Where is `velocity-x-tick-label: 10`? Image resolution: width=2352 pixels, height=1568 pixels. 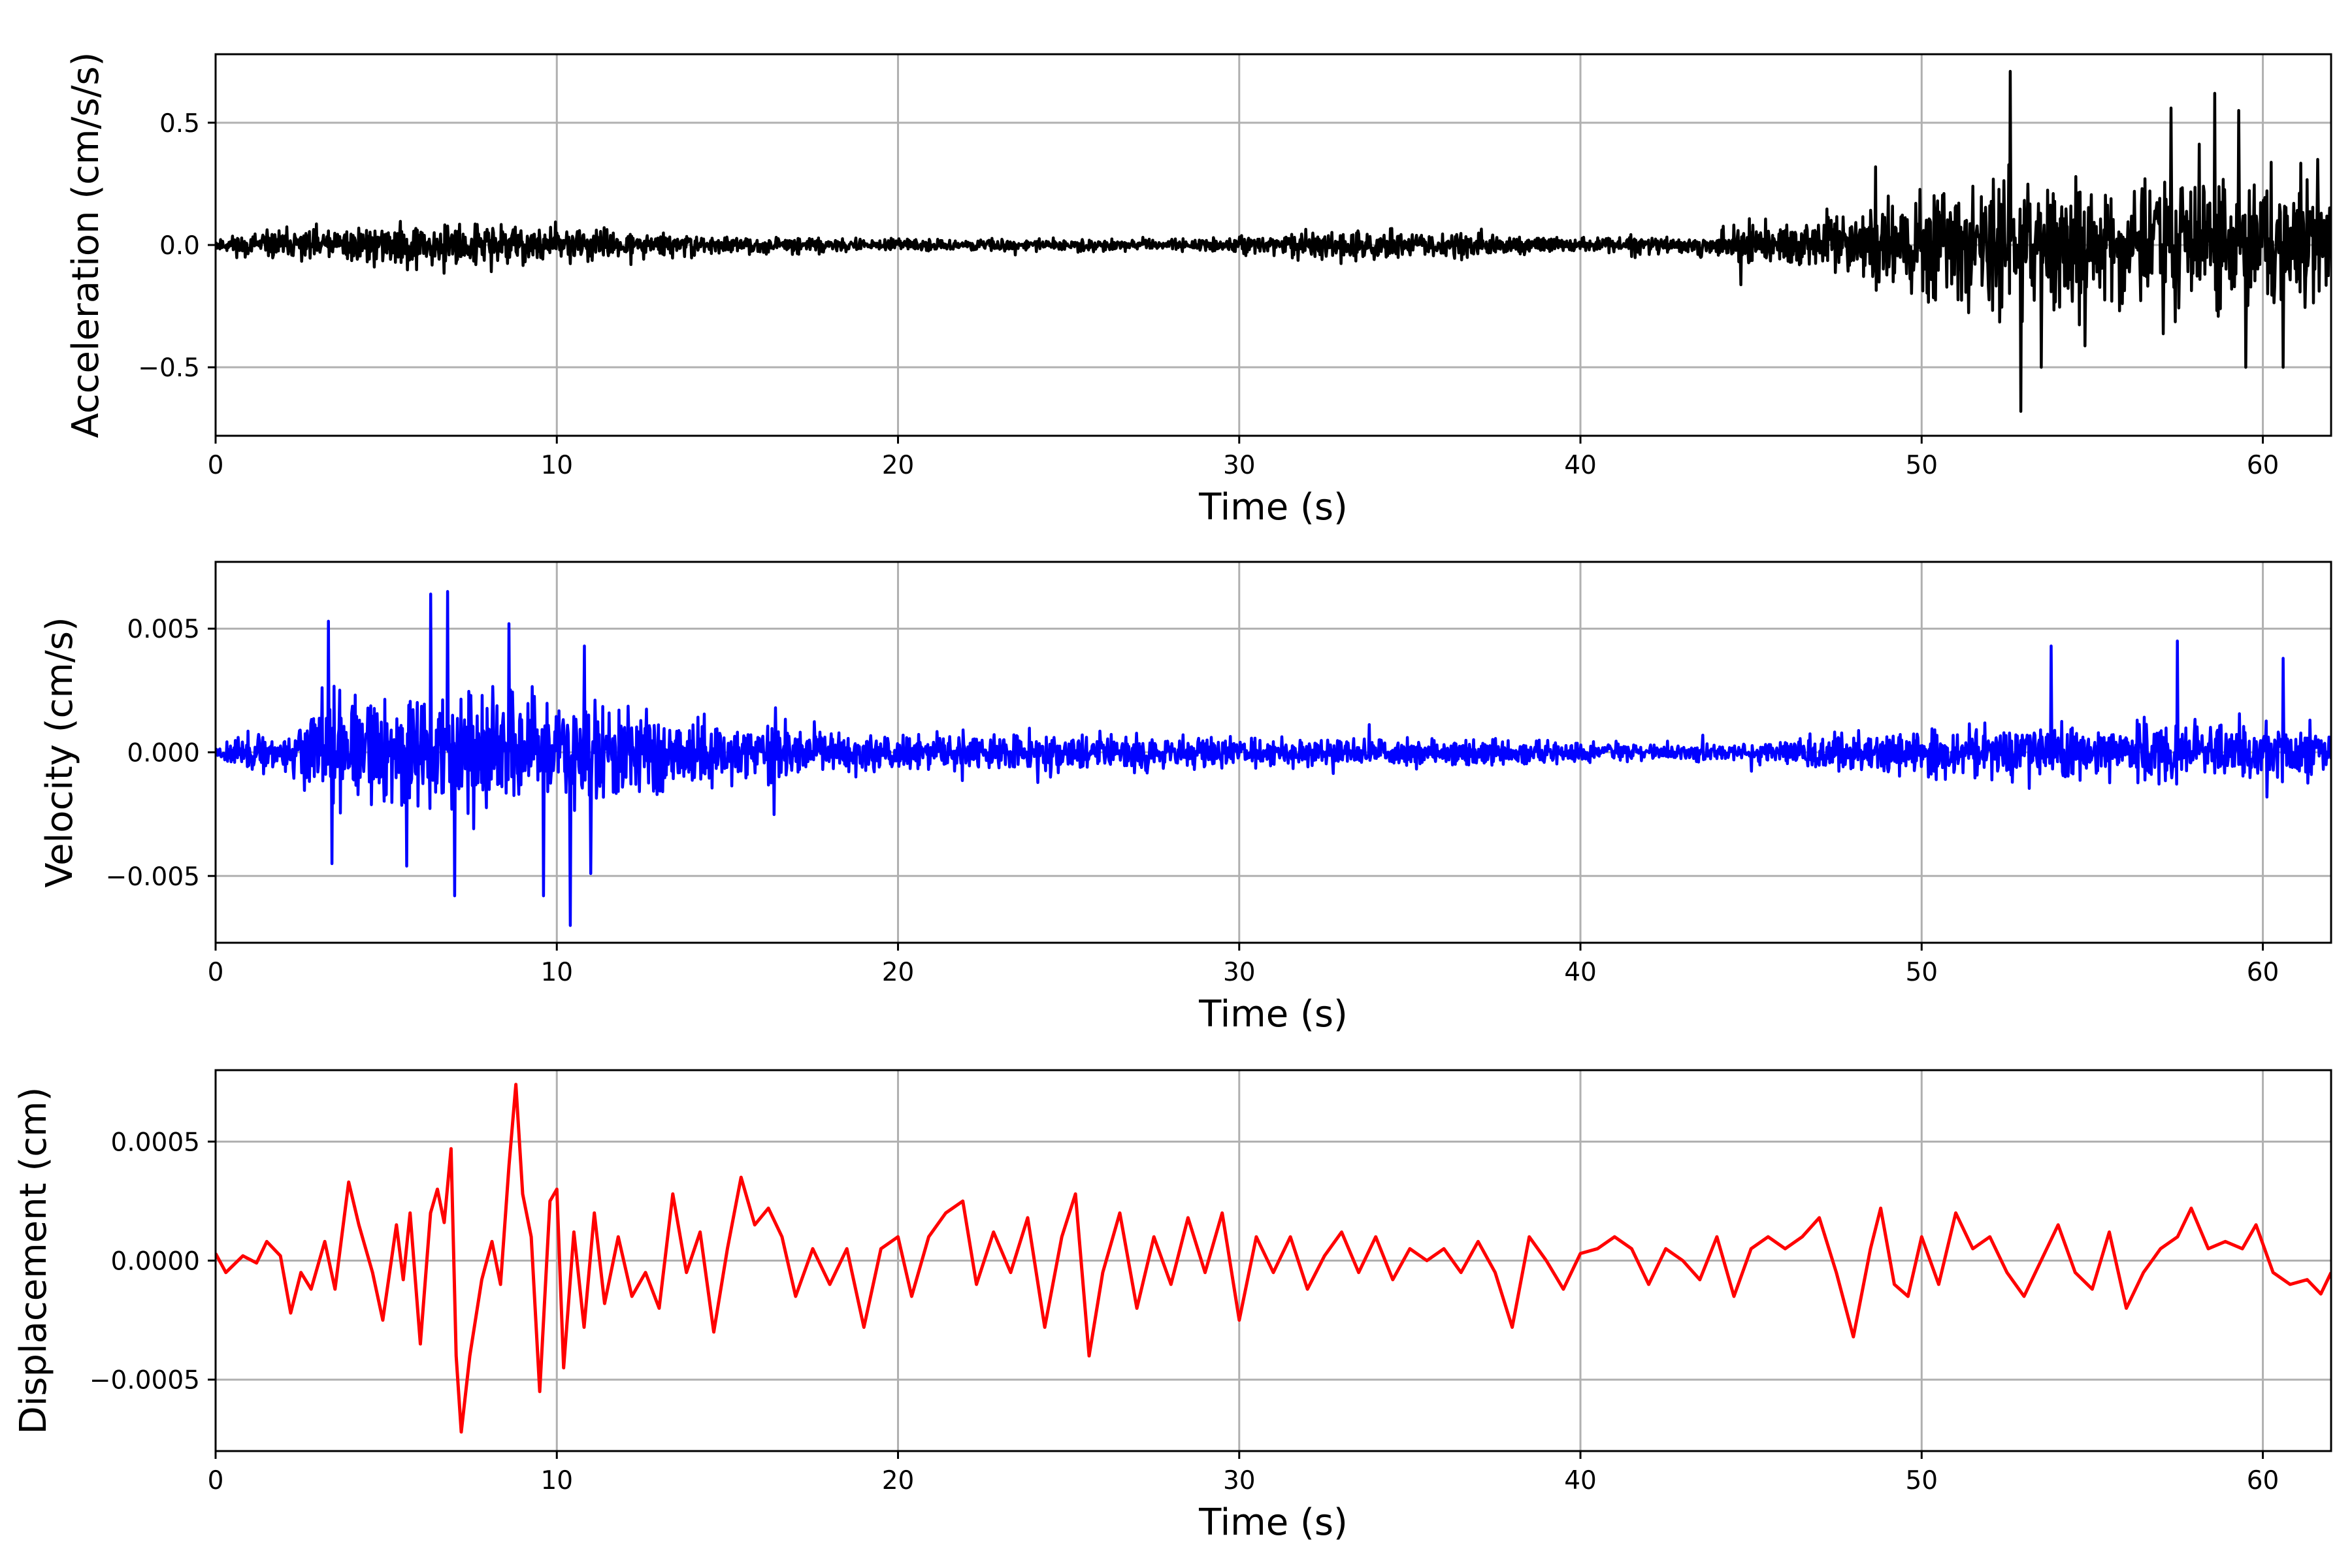 velocity-x-tick-label: 10 is located at coordinates (556, 972).